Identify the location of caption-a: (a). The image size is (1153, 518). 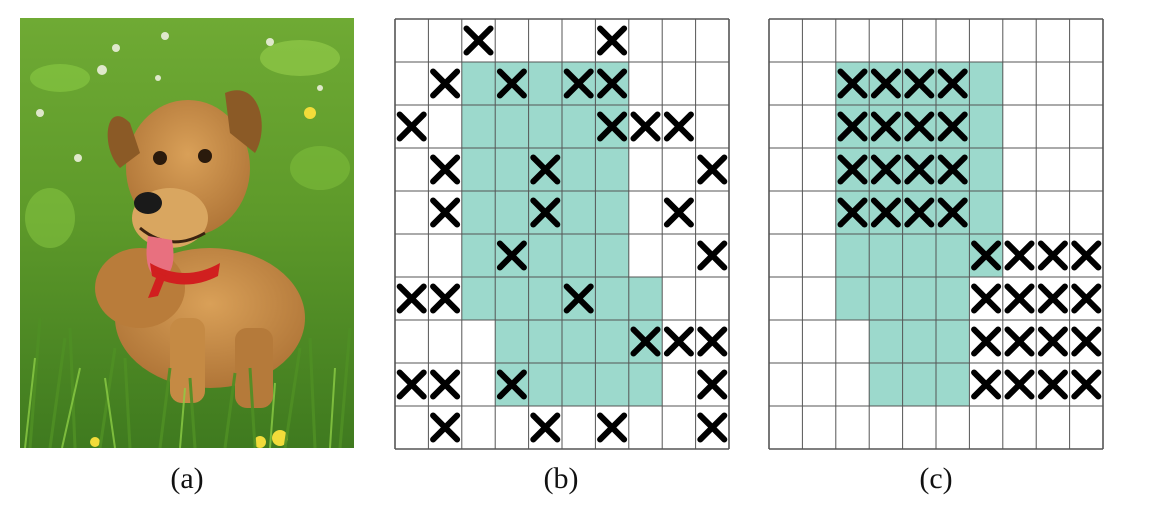
(187, 478).